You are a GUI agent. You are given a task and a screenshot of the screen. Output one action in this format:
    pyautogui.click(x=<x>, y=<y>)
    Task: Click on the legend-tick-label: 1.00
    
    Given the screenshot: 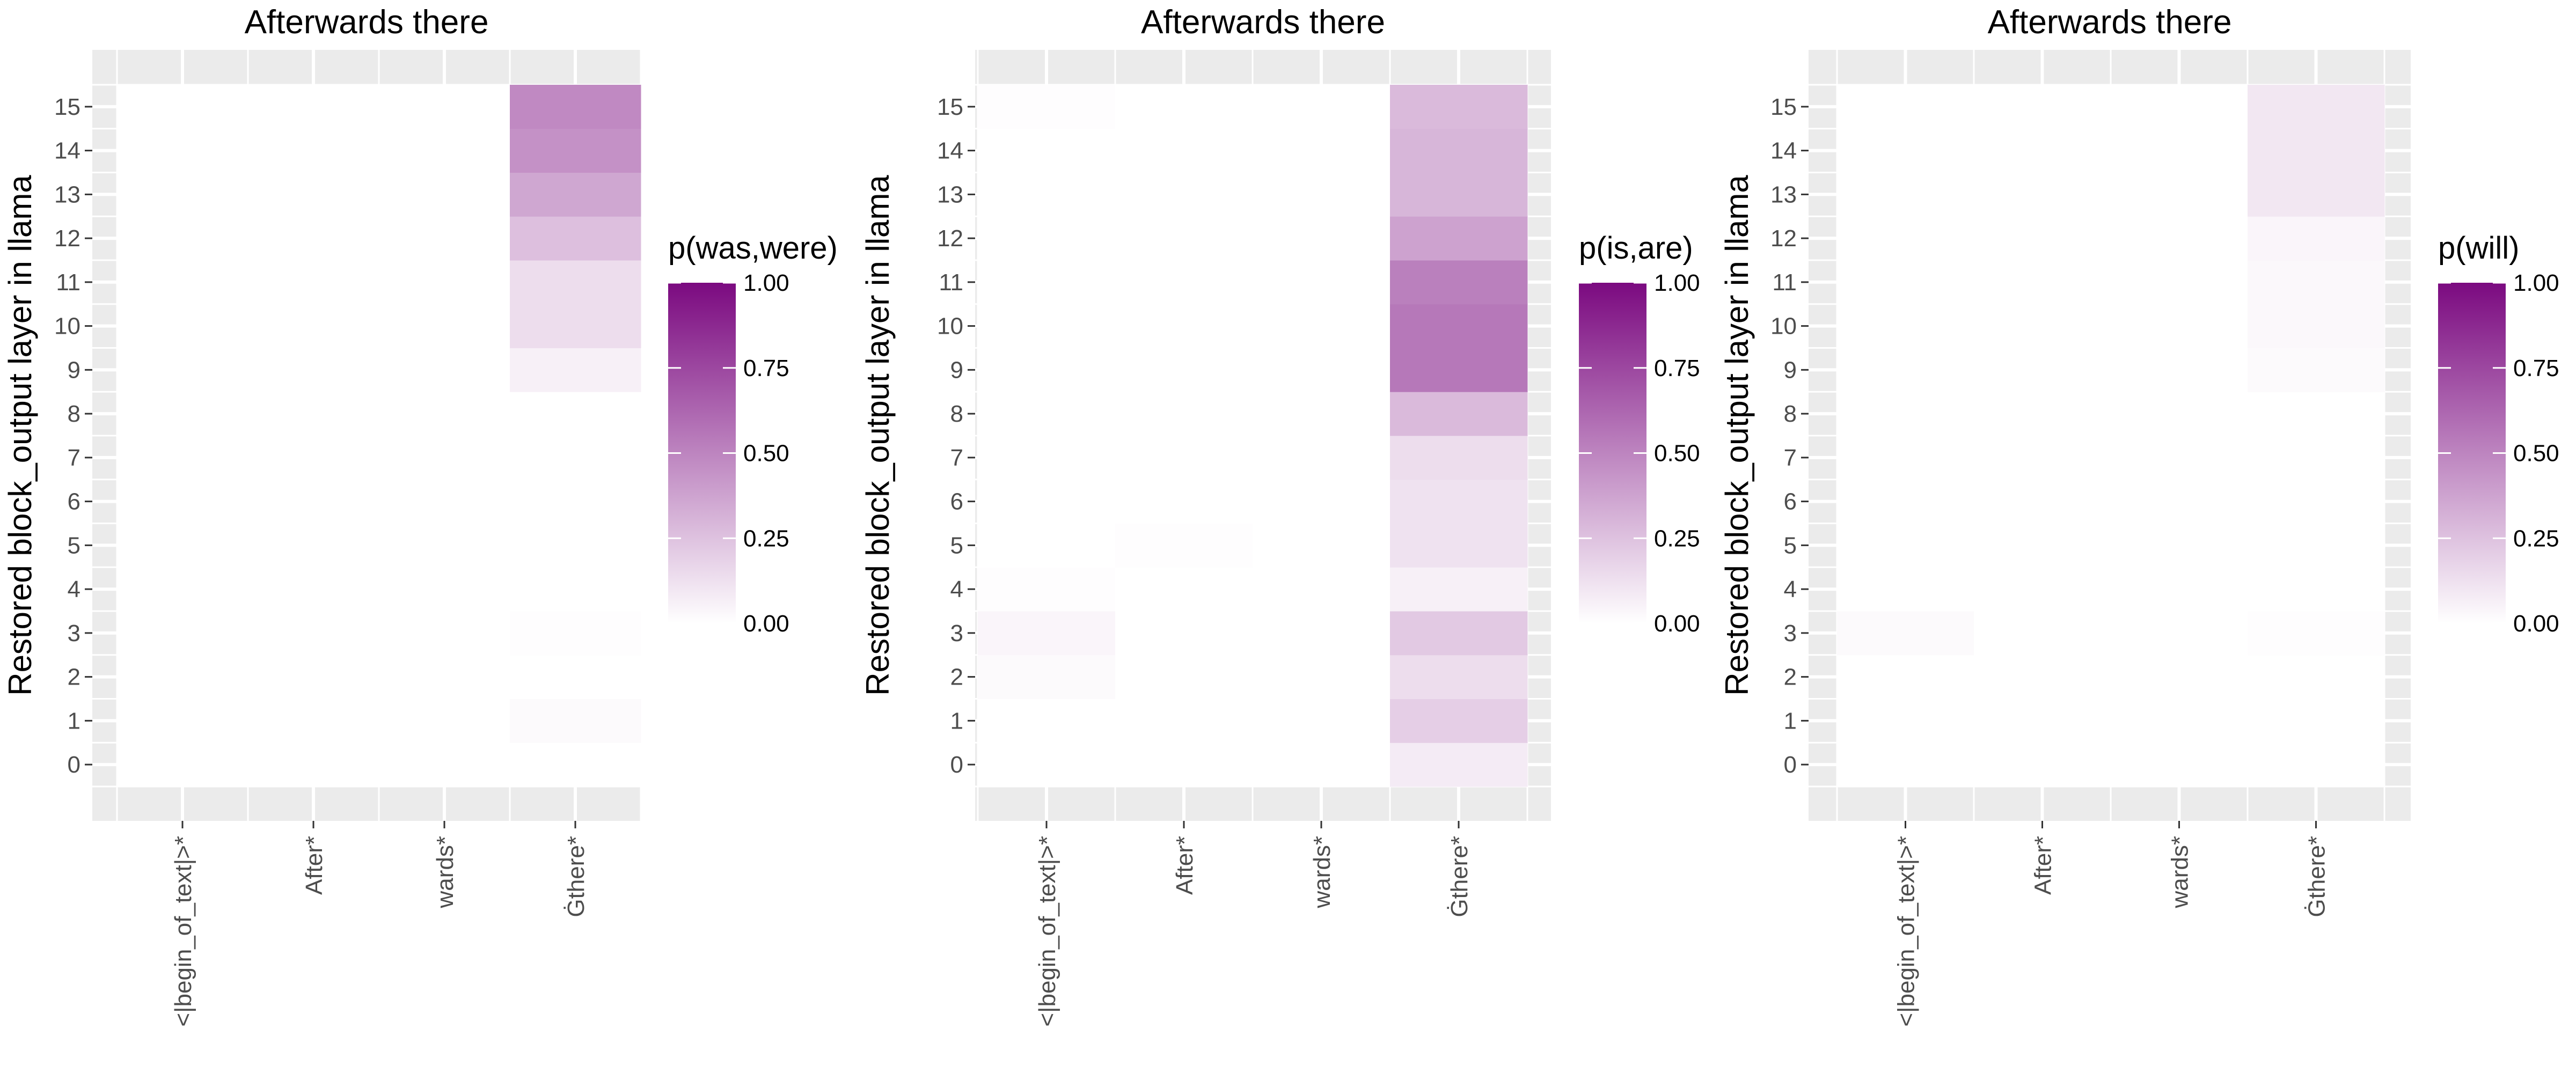 What is the action you would take?
    pyautogui.click(x=2536, y=283)
    